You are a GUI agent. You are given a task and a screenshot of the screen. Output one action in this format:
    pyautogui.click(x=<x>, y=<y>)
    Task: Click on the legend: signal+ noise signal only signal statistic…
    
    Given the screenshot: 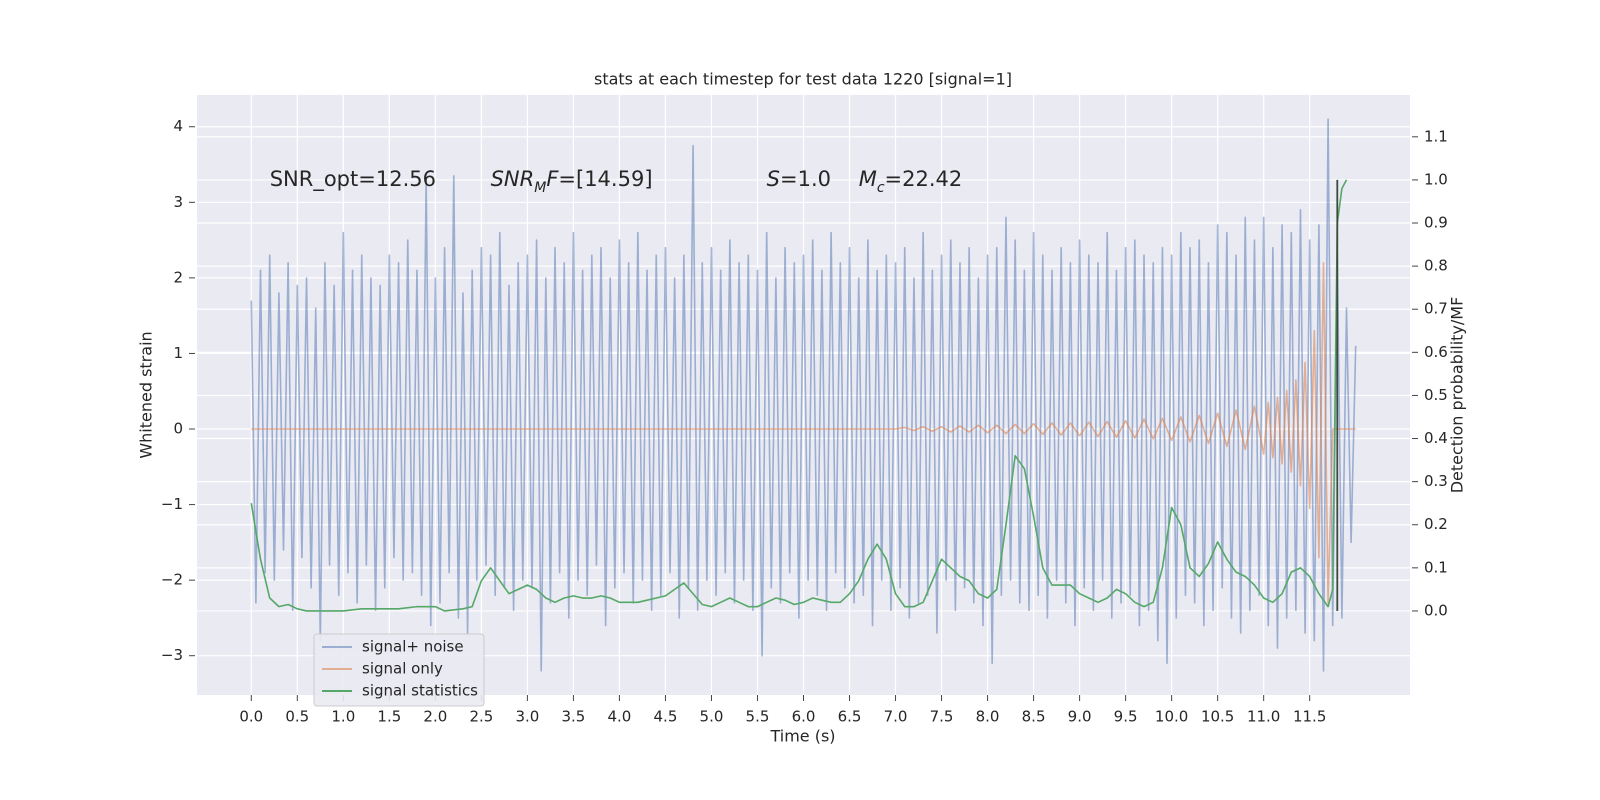 What is the action you would take?
    pyautogui.click(x=399, y=670)
    